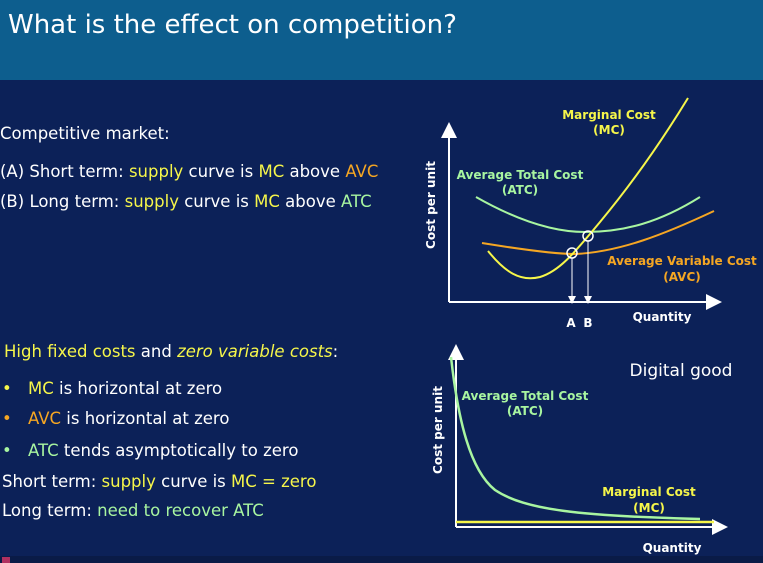 This screenshot has width=763, height=563. I want to click on logo-icon, so click(6, 560).